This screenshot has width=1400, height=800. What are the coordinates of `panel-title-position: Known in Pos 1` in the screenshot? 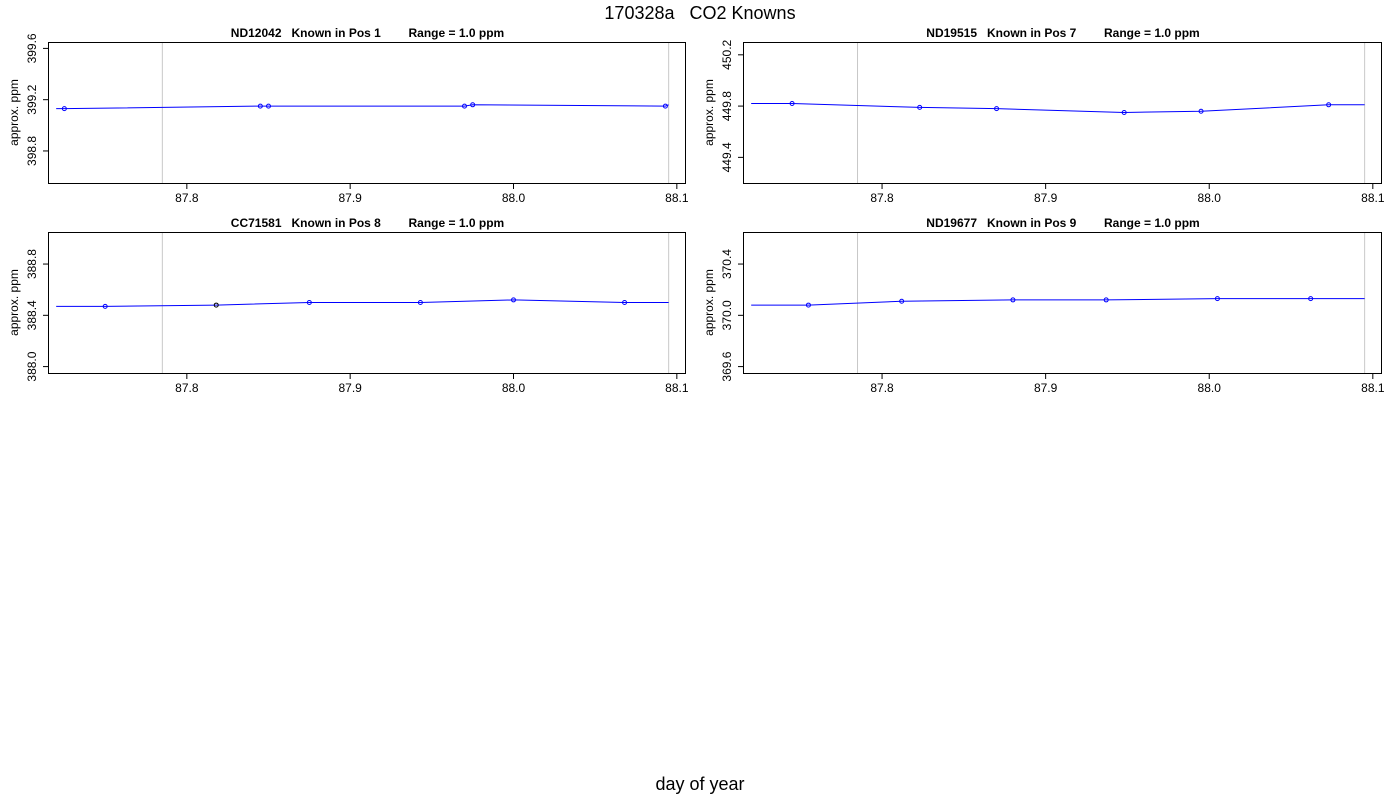 It's located at (337, 33).